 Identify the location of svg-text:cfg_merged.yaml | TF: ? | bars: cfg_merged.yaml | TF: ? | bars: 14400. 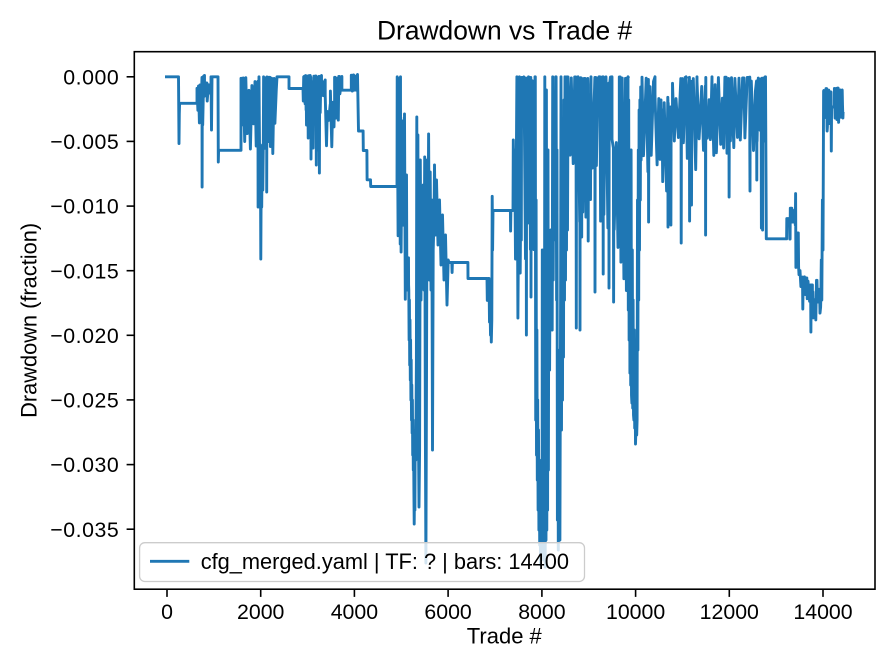
(385, 561).